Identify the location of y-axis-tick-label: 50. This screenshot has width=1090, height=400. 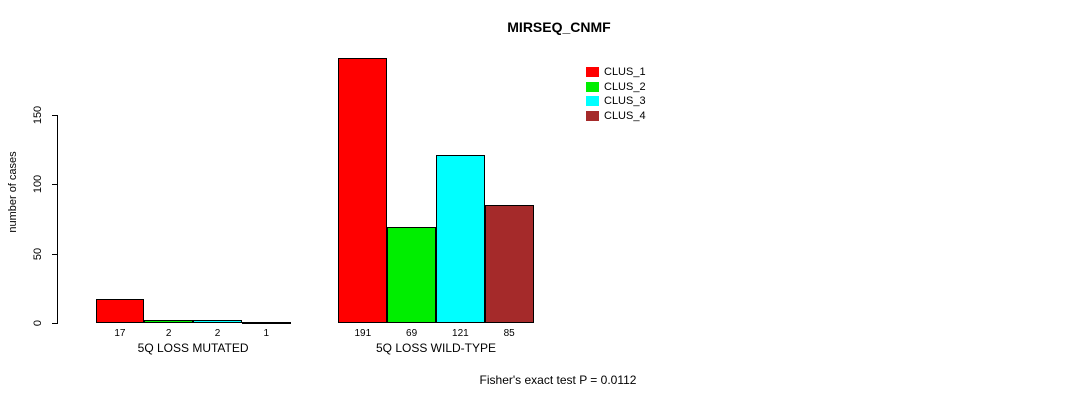
(38, 253).